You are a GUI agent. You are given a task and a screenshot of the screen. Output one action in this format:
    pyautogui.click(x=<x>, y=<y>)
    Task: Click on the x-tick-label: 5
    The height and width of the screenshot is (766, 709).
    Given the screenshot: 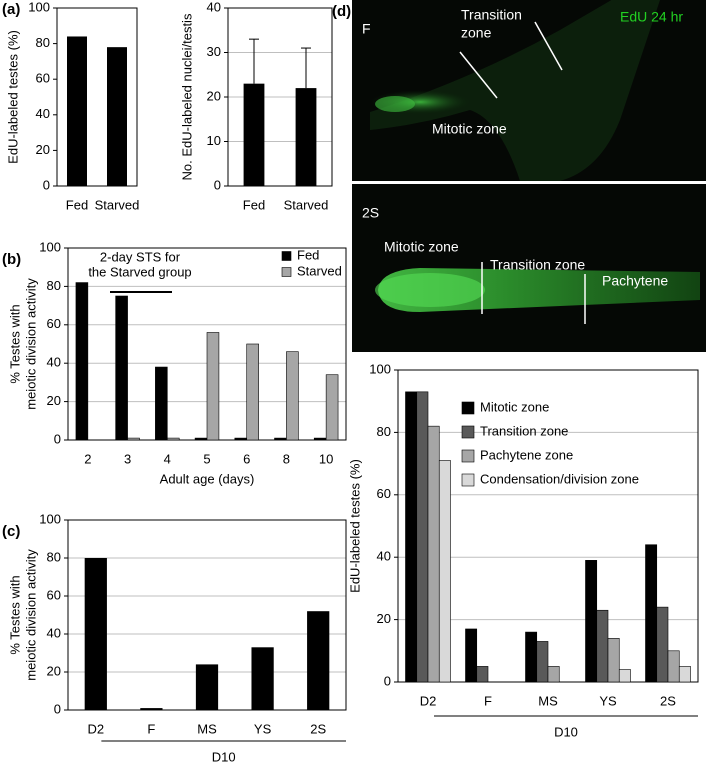 What is the action you would take?
    pyautogui.click(x=206, y=458)
    